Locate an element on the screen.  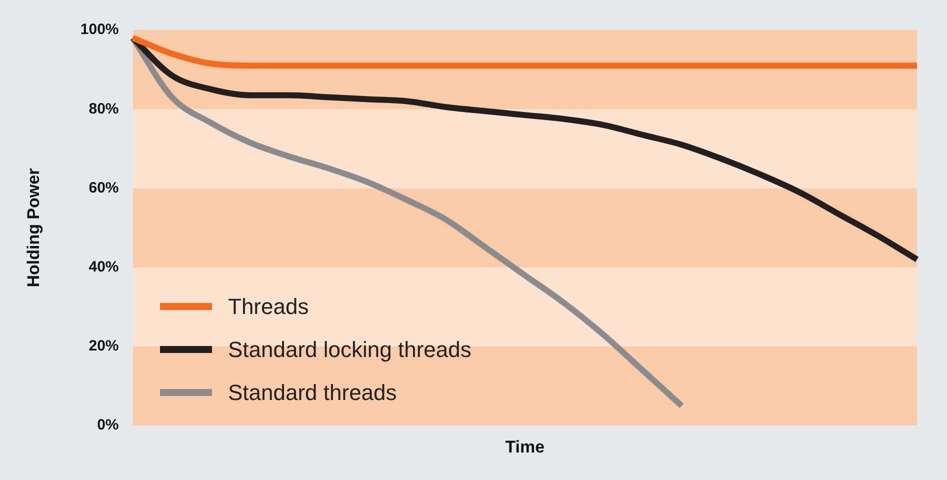
y-tick-label: 100% is located at coordinates (99, 29).